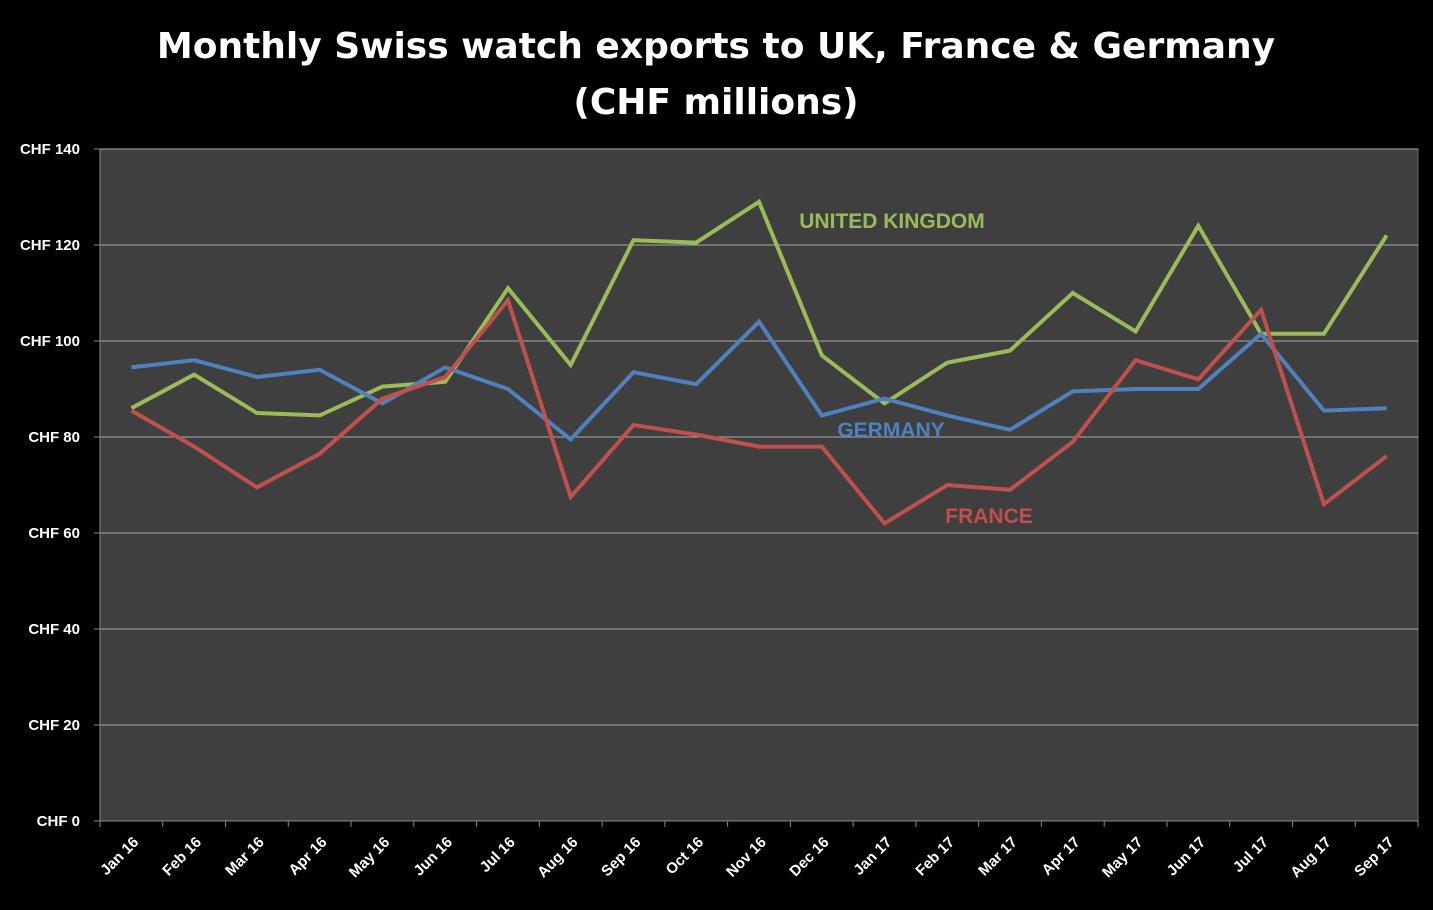  Describe the element at coordinates (715, 102) in the screenshot. I see `chart-subtitle: (CHF millions)` at that location.